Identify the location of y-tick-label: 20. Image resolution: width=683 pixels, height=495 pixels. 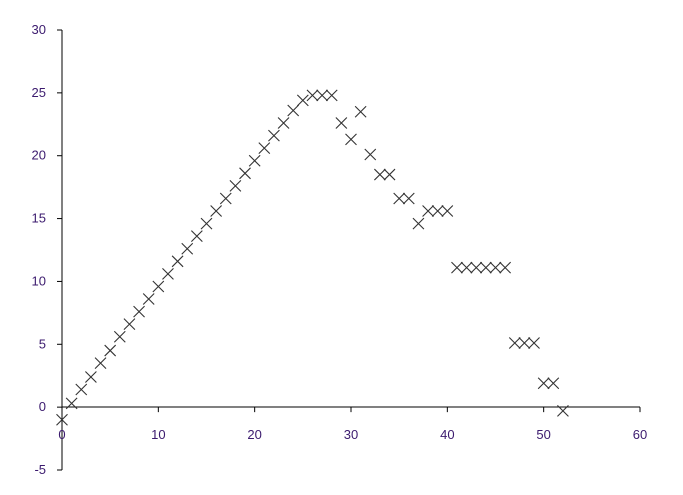
(39, 155).